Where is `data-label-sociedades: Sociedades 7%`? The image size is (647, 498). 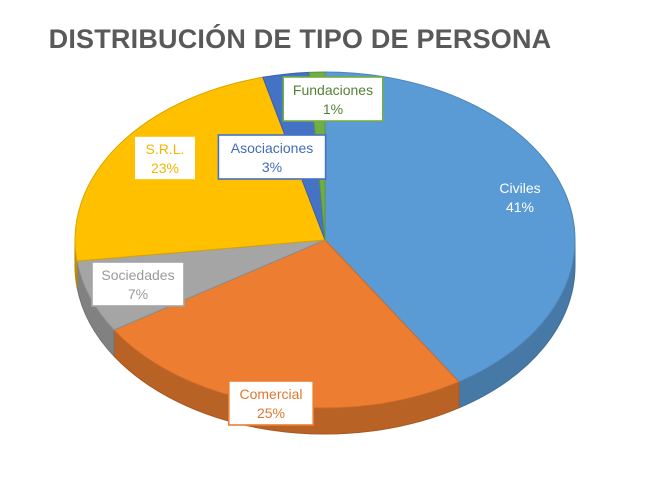
data-label-sociedades: Sociedades 7% is located at coordinates (138, 284).